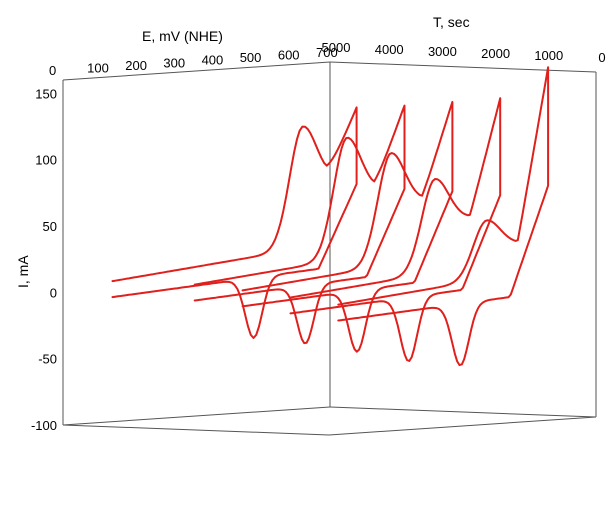  I want to click on t-axis-title: T, sec, so click(451, 22).